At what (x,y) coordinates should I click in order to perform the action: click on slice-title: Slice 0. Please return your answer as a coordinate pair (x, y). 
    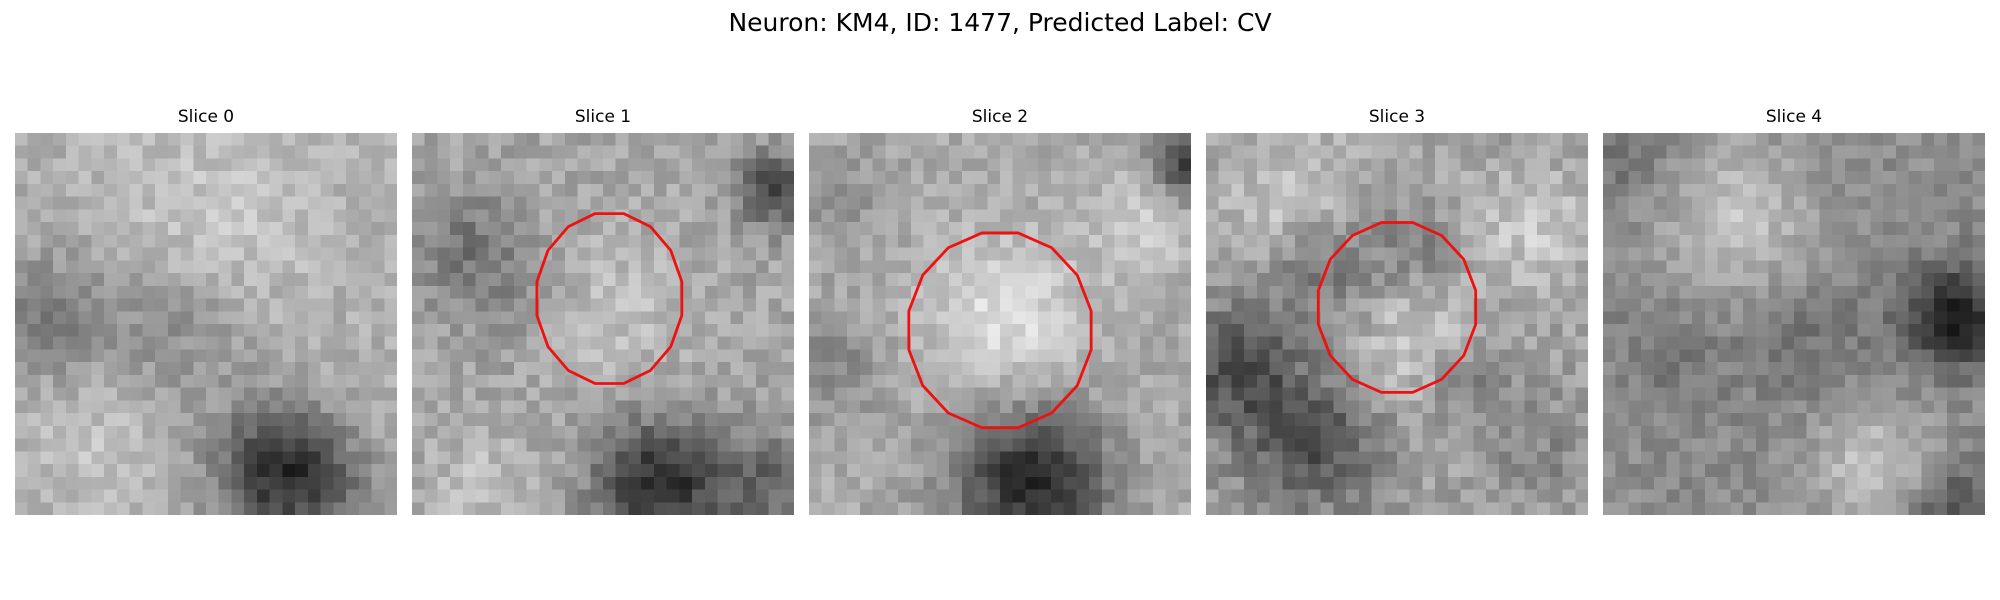
    Looking at the image, I should click on (206, 117).